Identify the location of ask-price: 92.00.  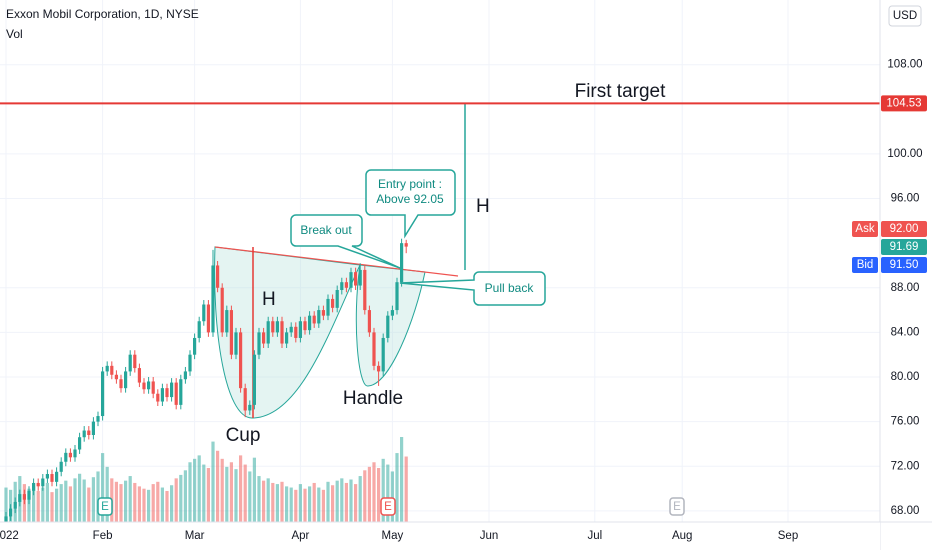
(904, 229).